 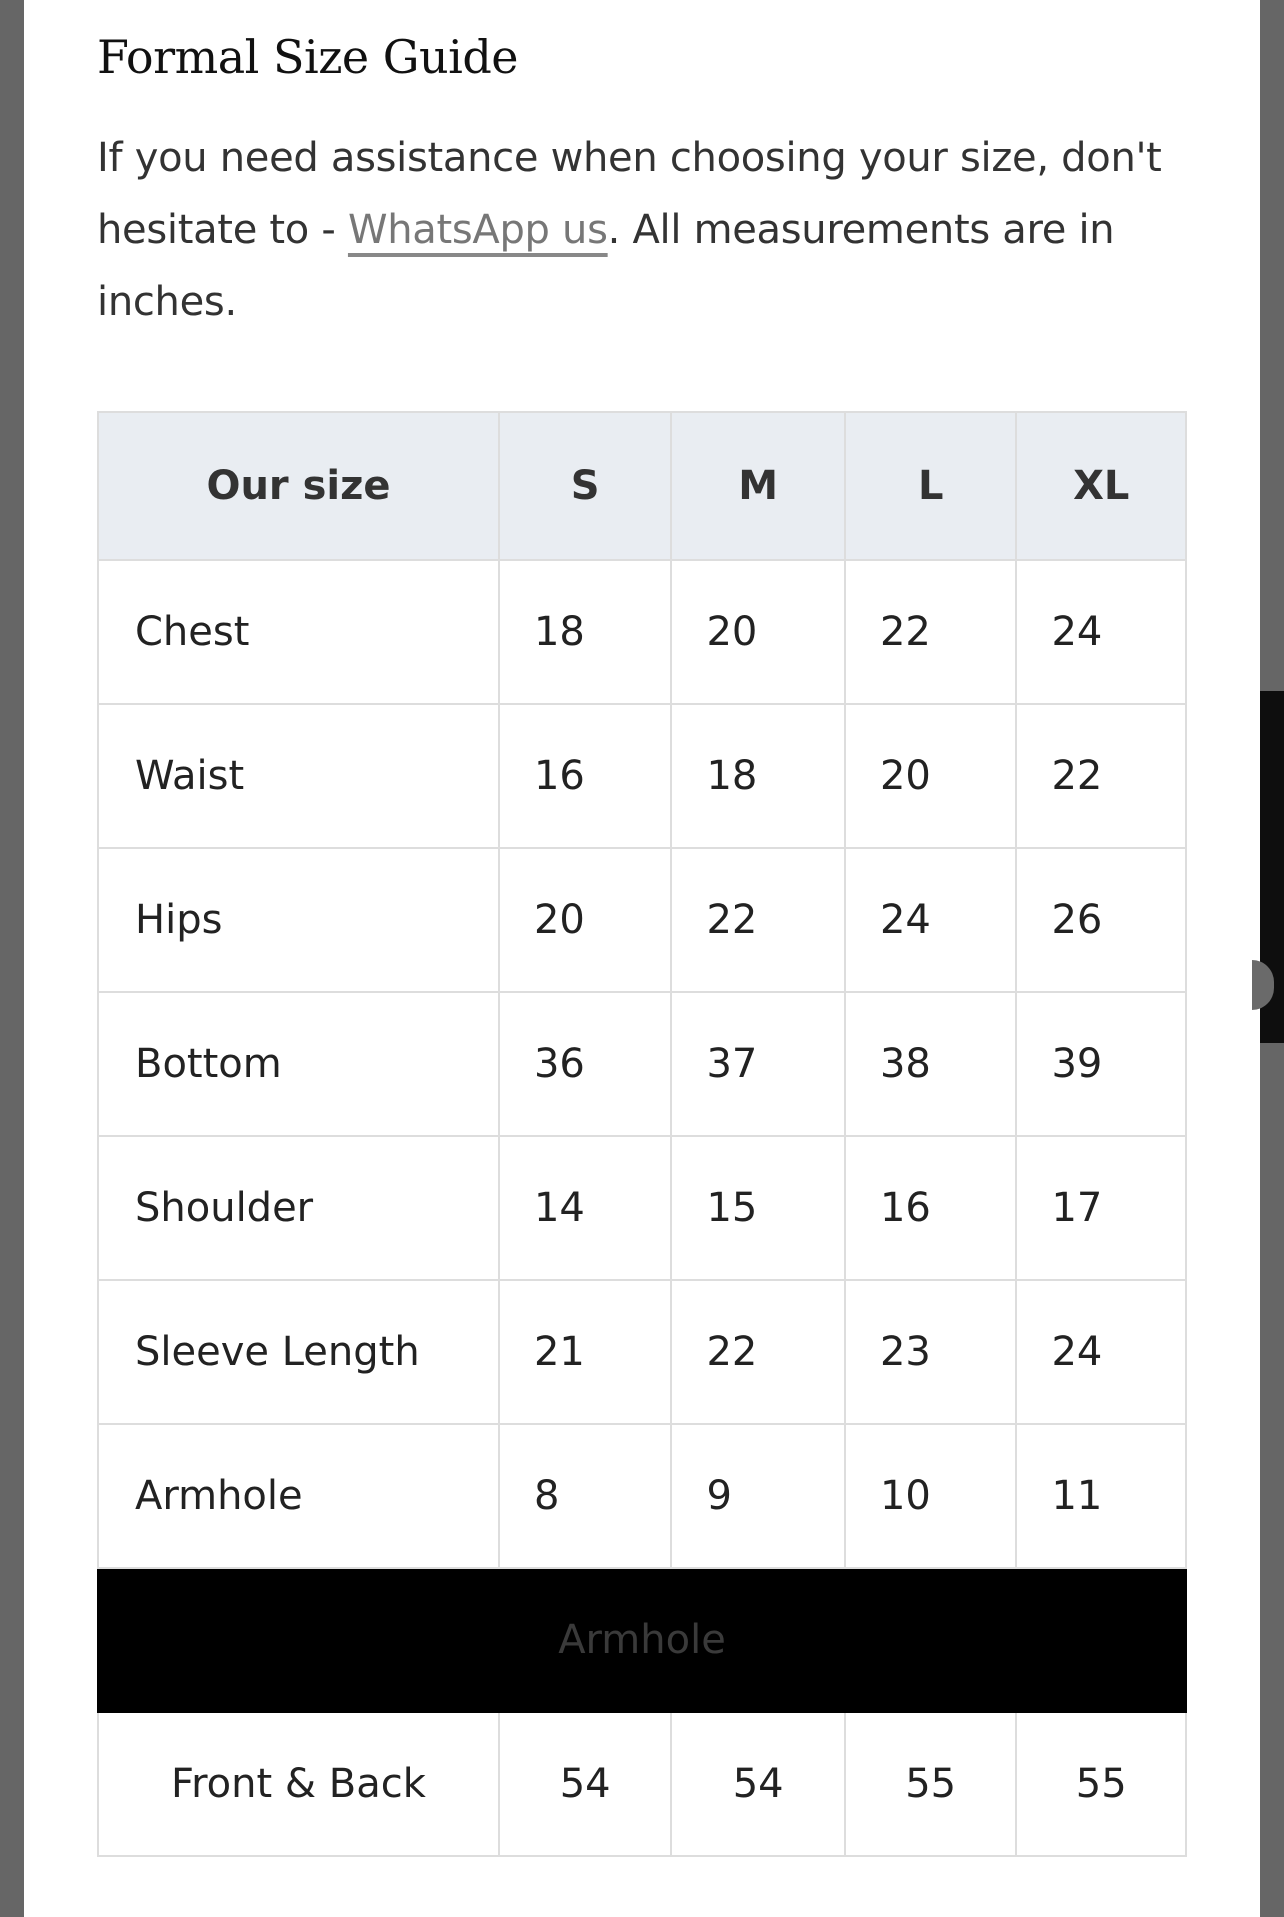 I want to click on row-label: Shoulder, so click(x=298, y=1208).